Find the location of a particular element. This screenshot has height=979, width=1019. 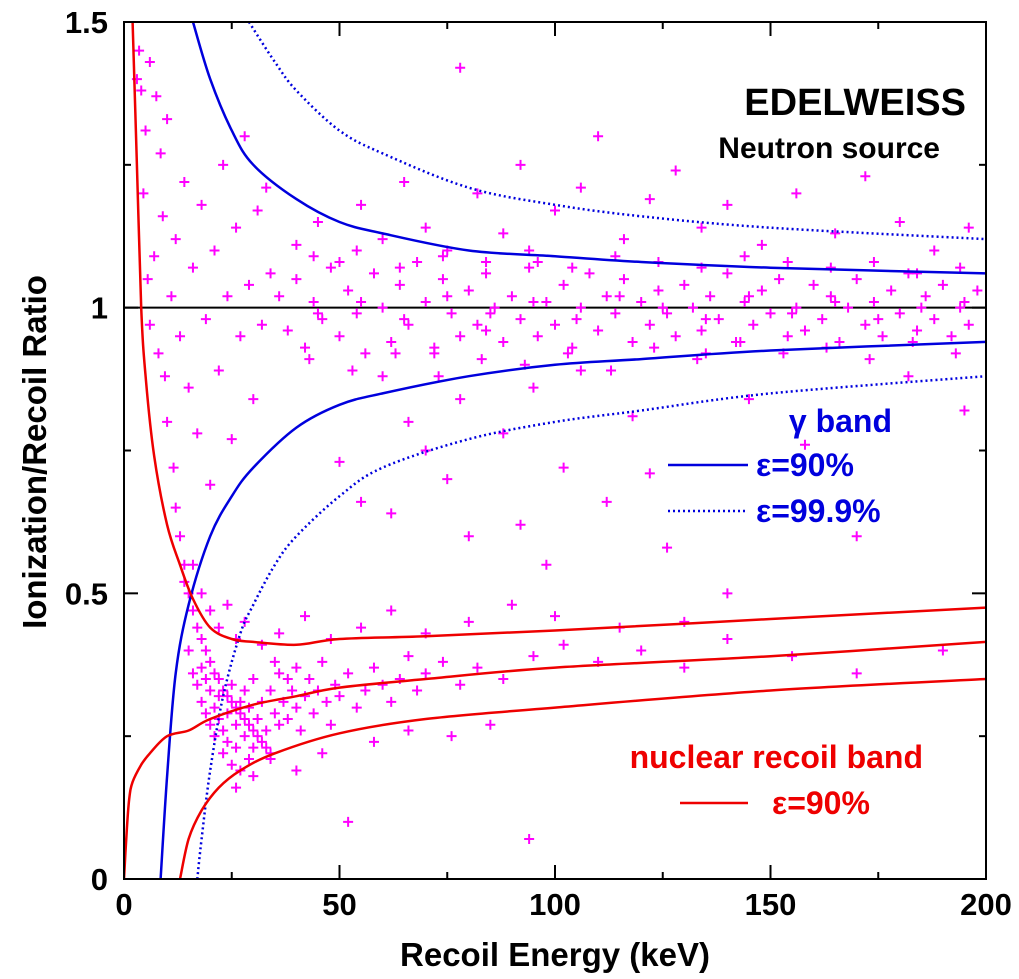

legend-gamma-title: γ band is located at coordinates (840, 421).